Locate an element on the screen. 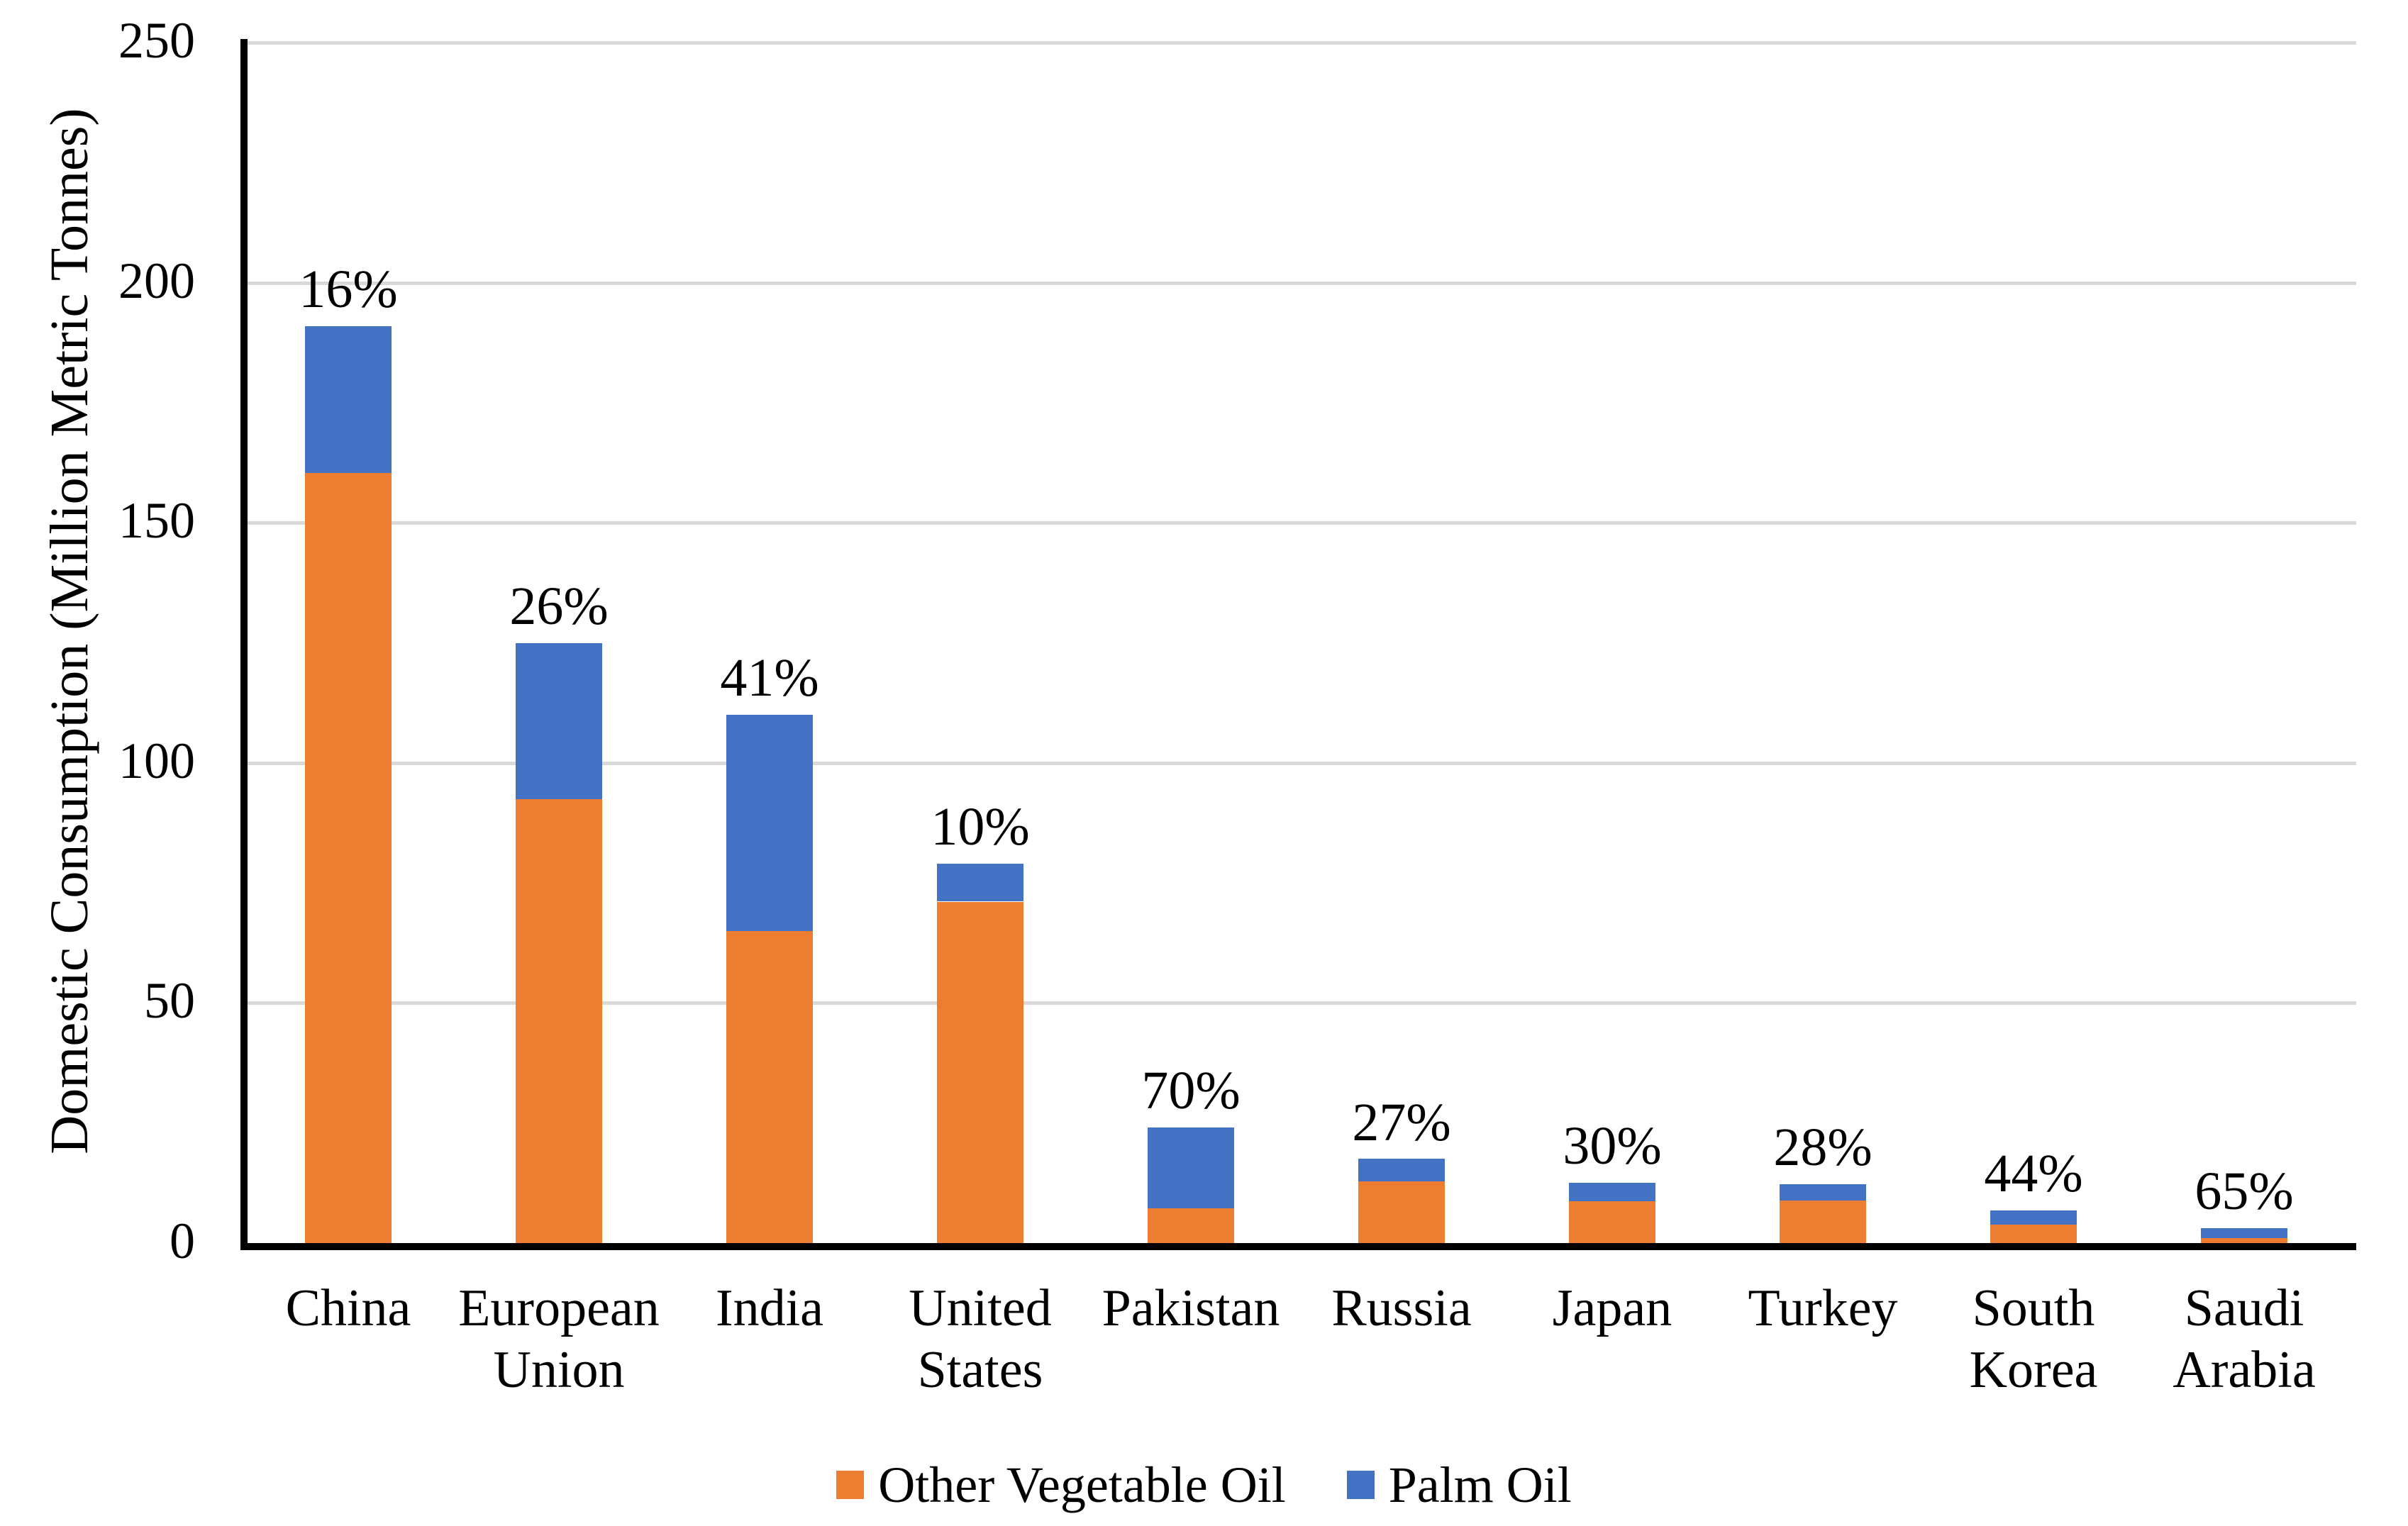  bar-segment-other-vegetable-oil-india is located at coordinates (769, 1087).